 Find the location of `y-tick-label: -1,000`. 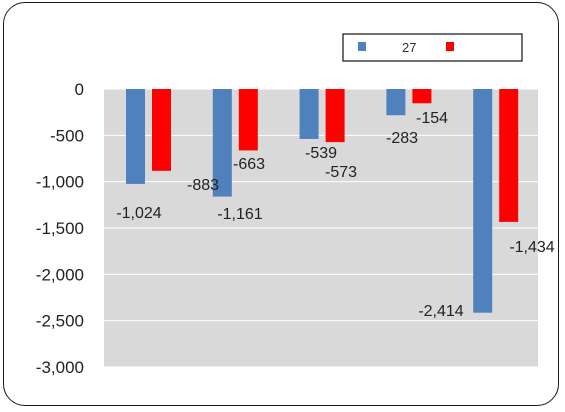

y-tick-label: -1,000 is located at coordinates (60, 182).